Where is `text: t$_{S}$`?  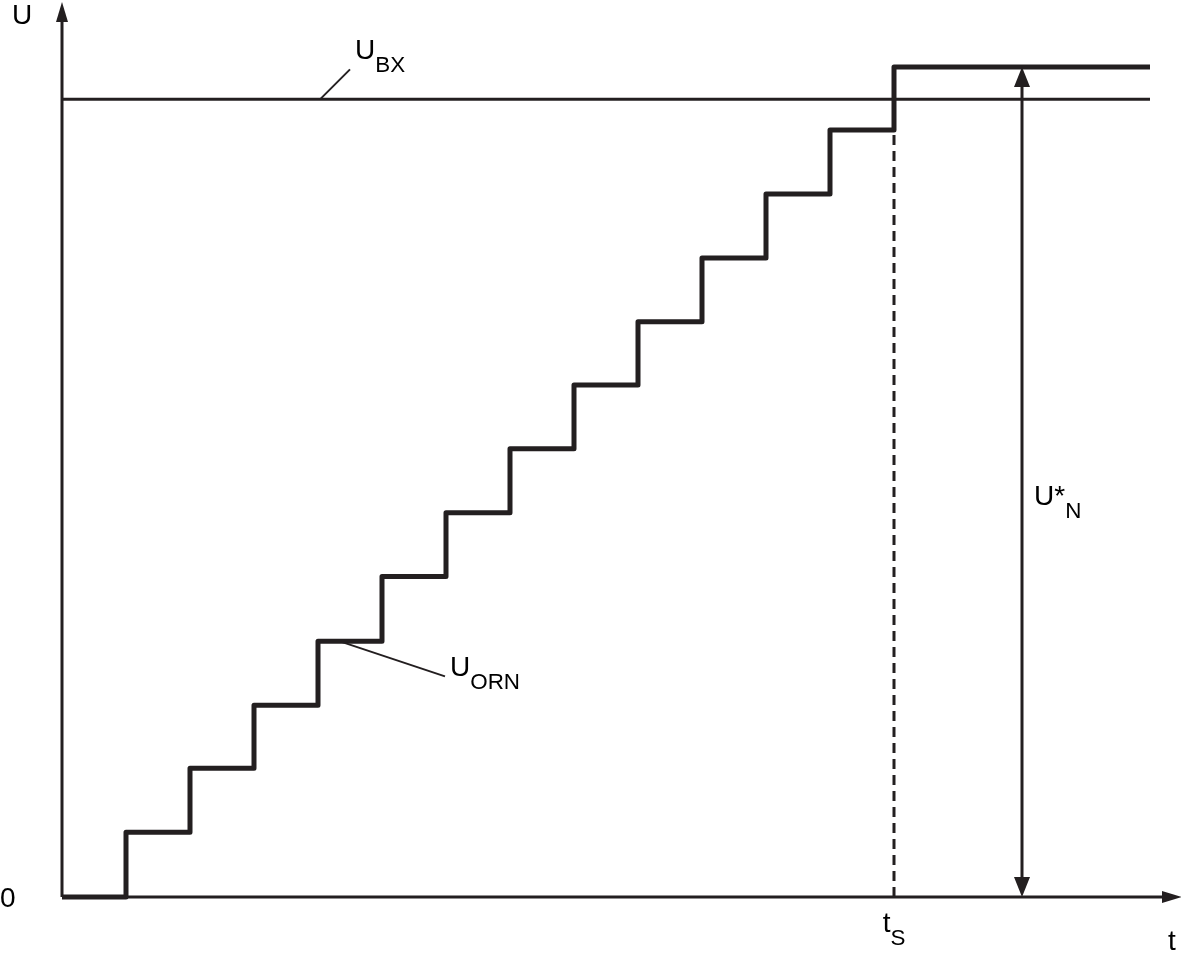
text: t$_{S}$ is located at coordinates (894, 928).